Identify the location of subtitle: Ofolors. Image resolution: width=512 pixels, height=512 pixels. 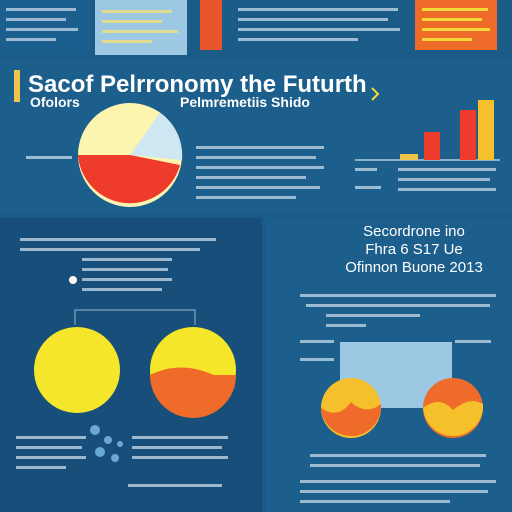
(55, 102).